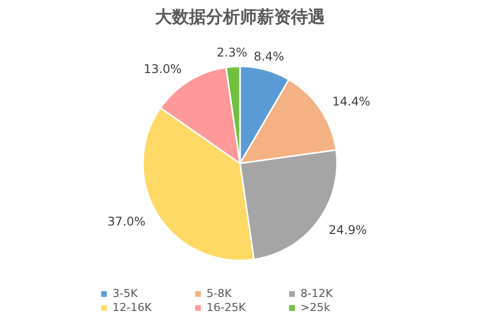  What do you see at coordinates (269, 56) in the screenshot?
I see `data-label: 8.4%` at bounding box center [269, 56].